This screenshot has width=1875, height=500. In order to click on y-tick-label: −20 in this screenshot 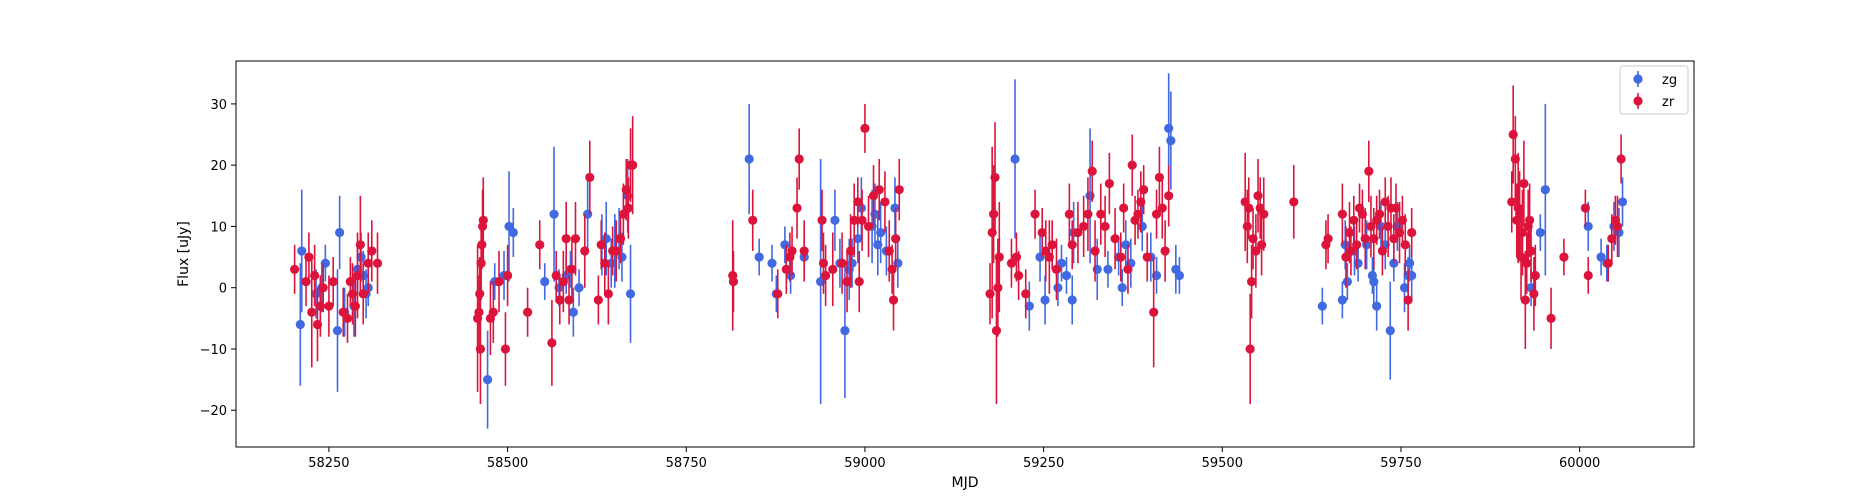, I will do `click(213, 411)`.